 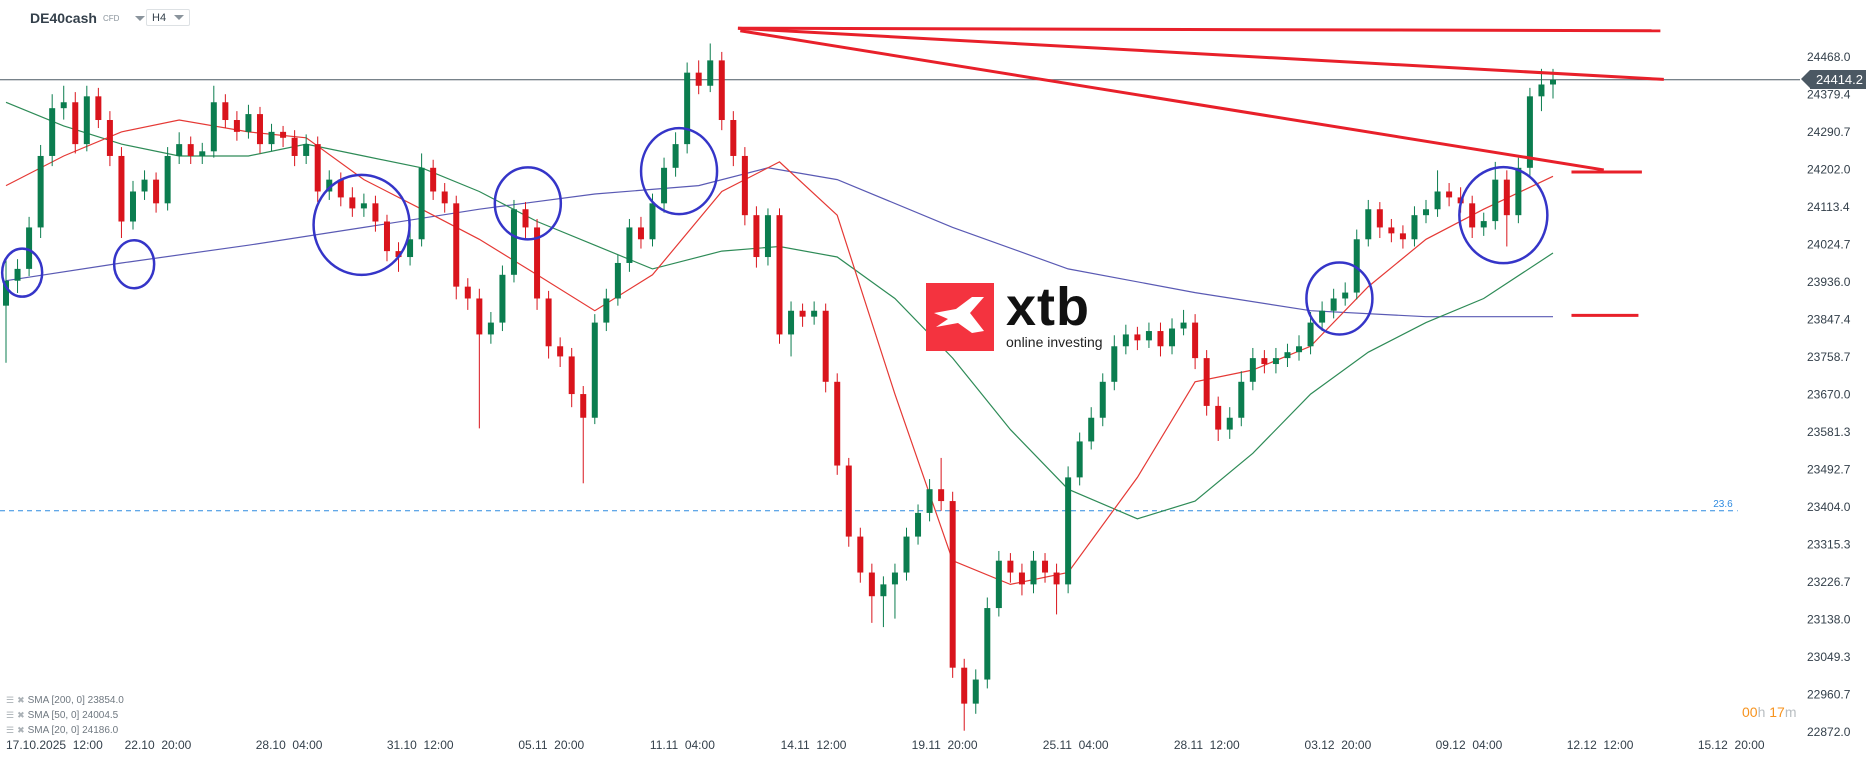 What do you see at coordinates (1014, 315) in the screenshot?
I see `xtb-logo: xtb online investing` at bounding box center [1014, 315].